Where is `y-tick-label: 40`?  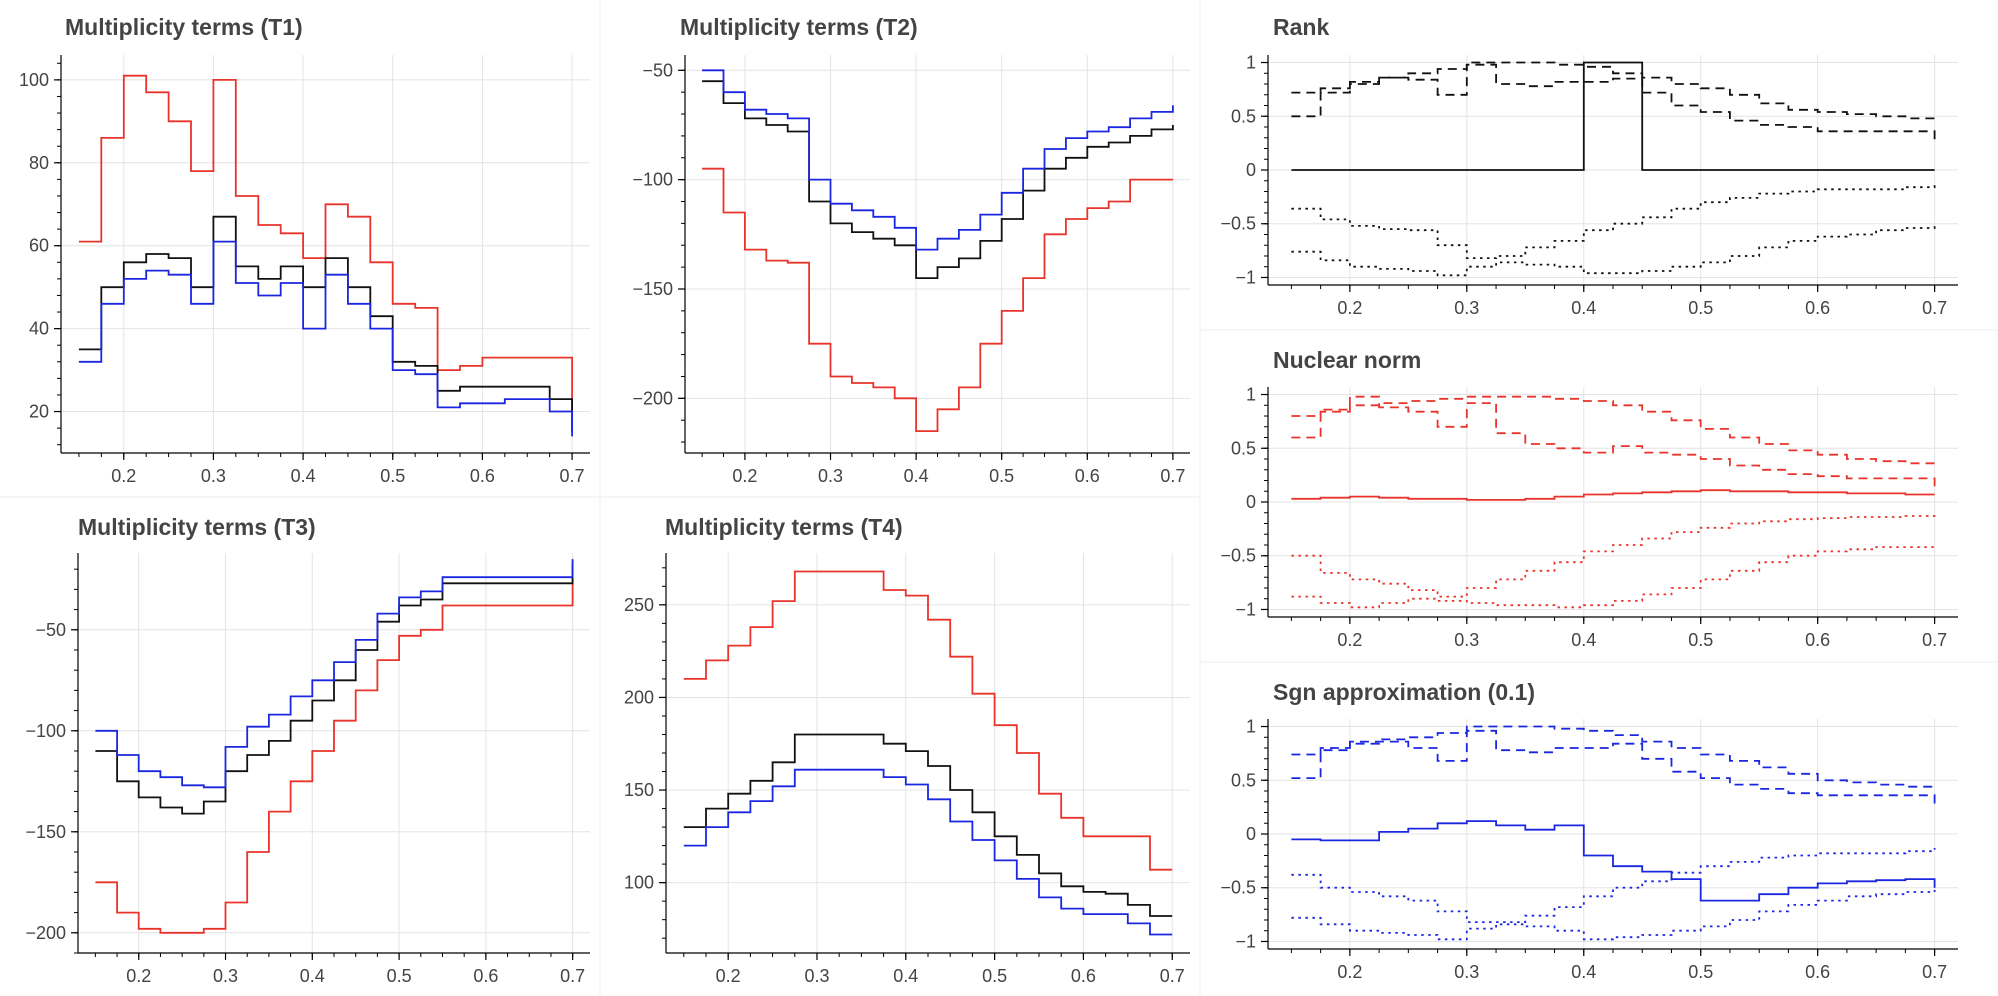
y-tick-label: 40 is located at coordinates (39, 329).